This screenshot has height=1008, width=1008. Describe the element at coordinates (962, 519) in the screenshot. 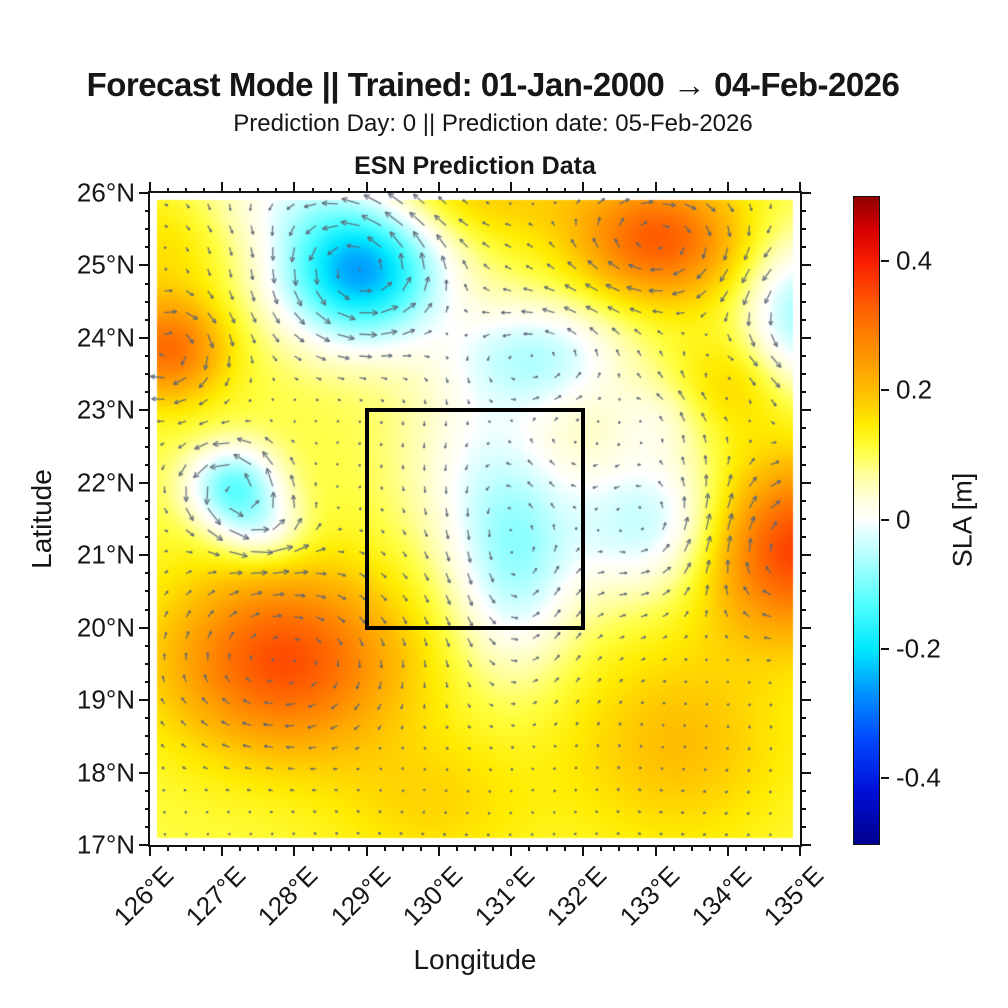

I see `colorbar-label: SLA [m]` at that location.